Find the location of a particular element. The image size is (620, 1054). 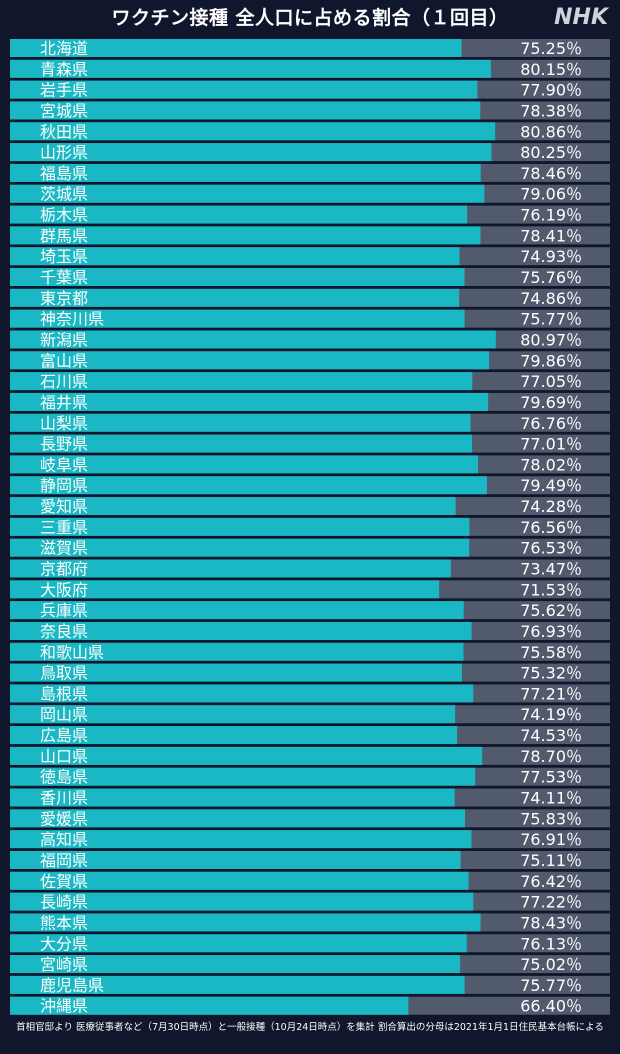

bar-row: 新潟県 80.97％ is located at coordinates (310, 339).